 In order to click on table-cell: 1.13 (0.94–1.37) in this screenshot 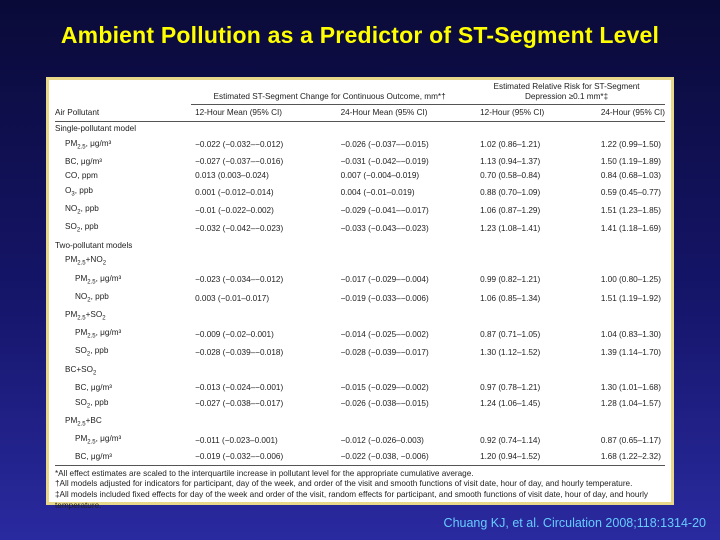, I will do `click(510, 161)`.